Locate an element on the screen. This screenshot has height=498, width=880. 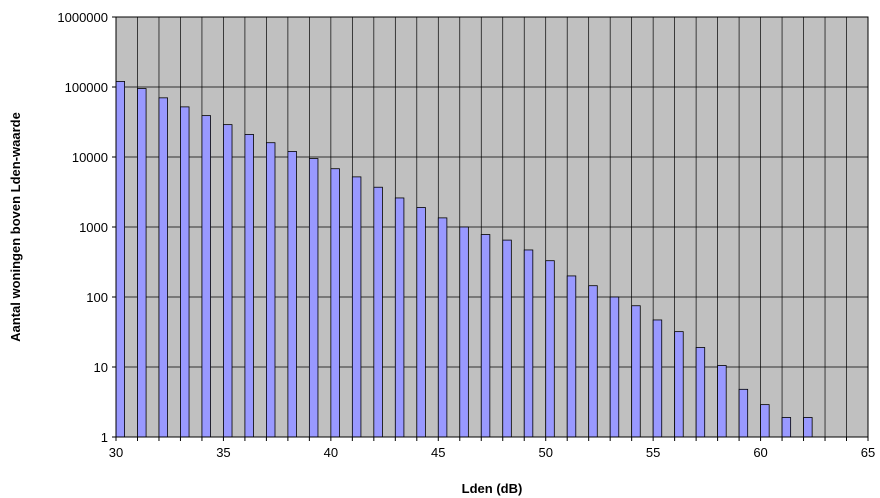
x-axis-title: Lden (dB) is located at coordinates (492, 488).